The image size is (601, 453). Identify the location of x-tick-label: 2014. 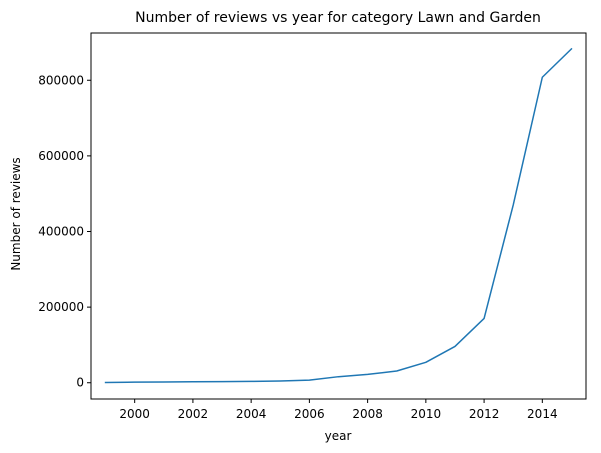
(542, 414).